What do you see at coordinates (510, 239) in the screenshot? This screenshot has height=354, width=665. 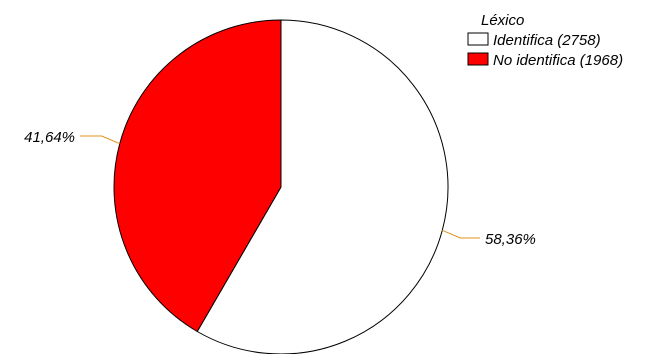 I see `percent-label-1: 58,36%` at bounding box center [510, 239].